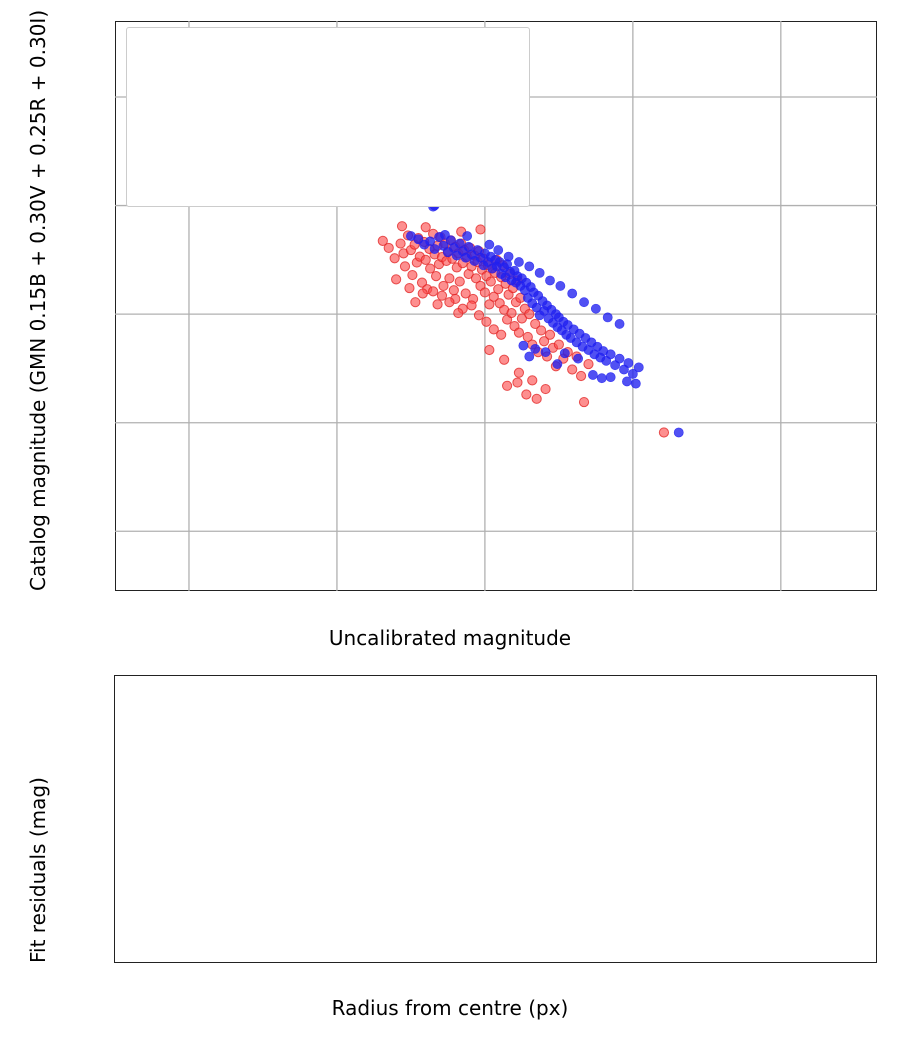  What do you see at coordinates (328, 117) in the screenshot?
I see `legend` at bounding box center [328, 117].